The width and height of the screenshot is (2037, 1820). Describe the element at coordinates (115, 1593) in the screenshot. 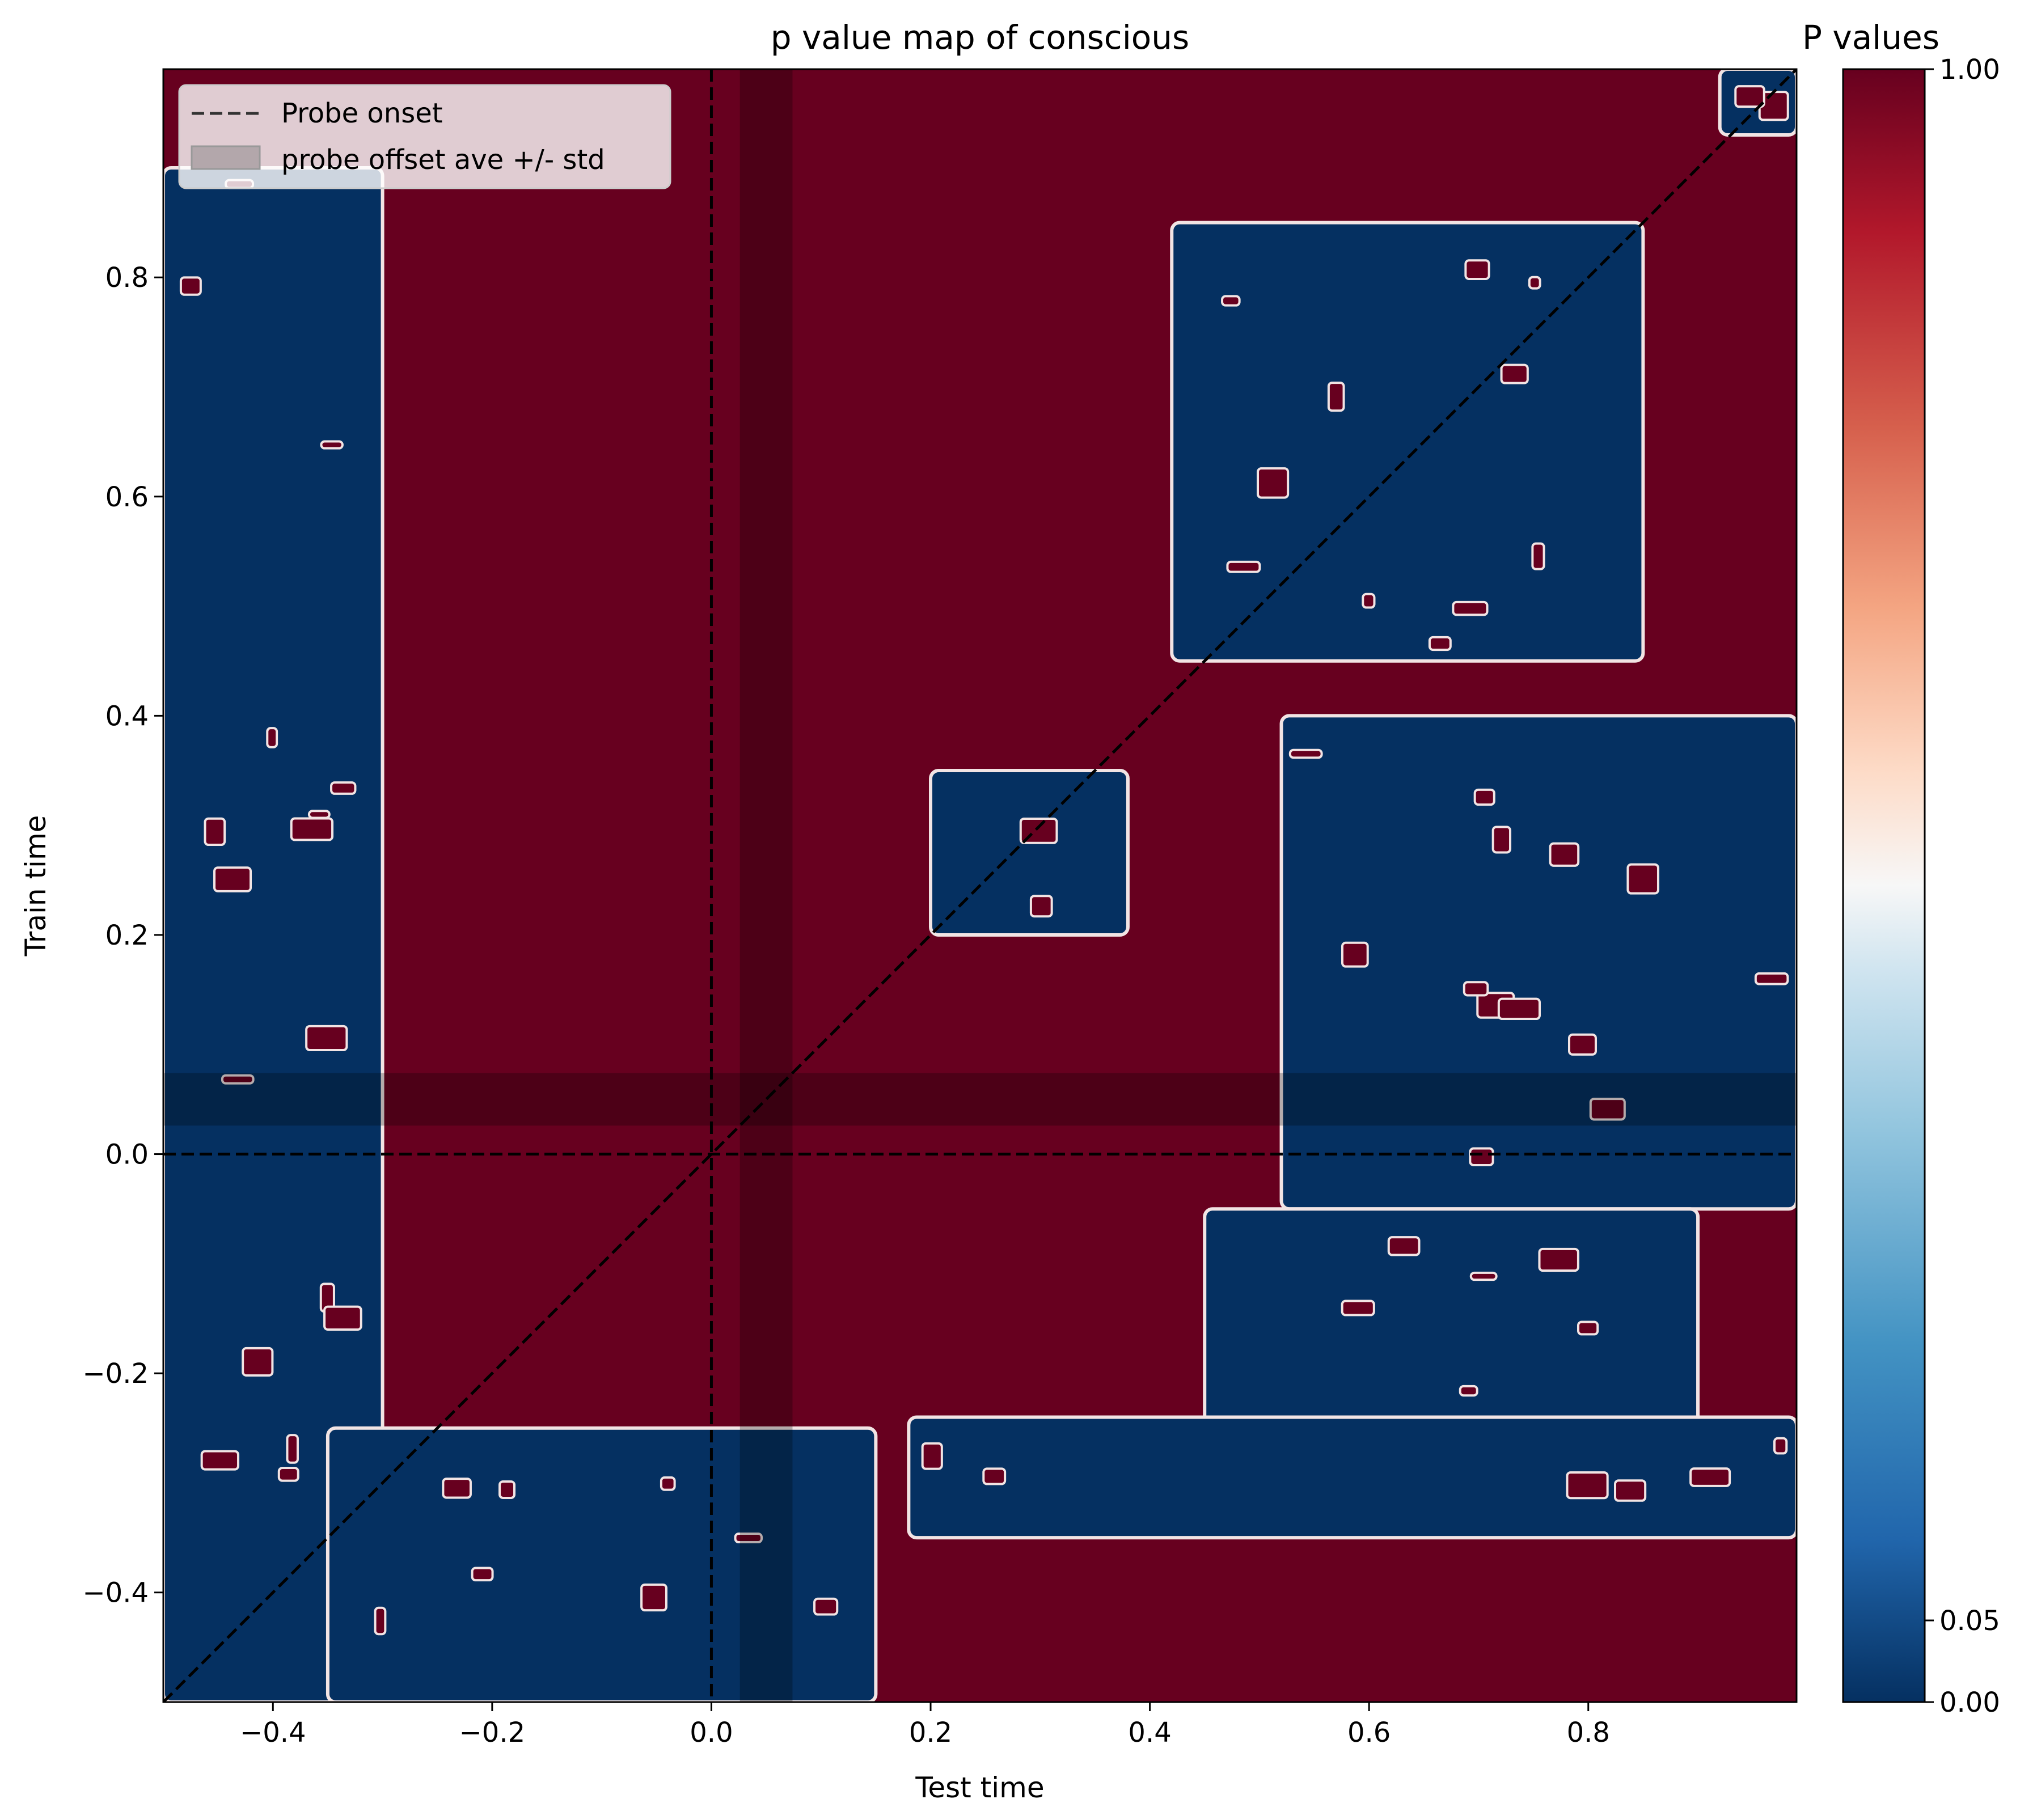

I see `y-tick-label: −0.4` at that location.